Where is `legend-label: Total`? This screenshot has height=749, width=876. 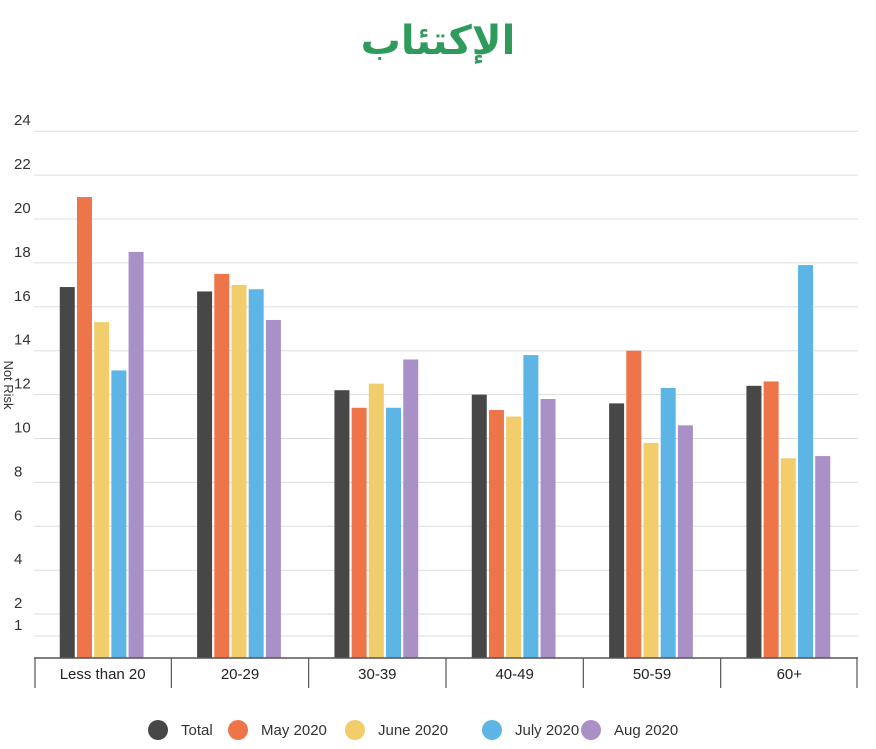 legend-label: Total is located at coordinates (197, 730).